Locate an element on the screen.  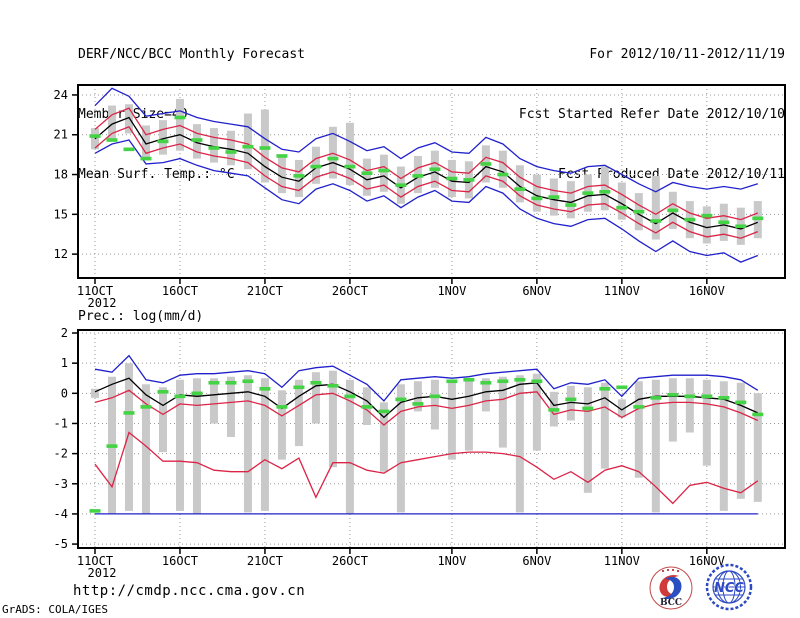
bcc-swirl-red is located at coordinates (669, 586).